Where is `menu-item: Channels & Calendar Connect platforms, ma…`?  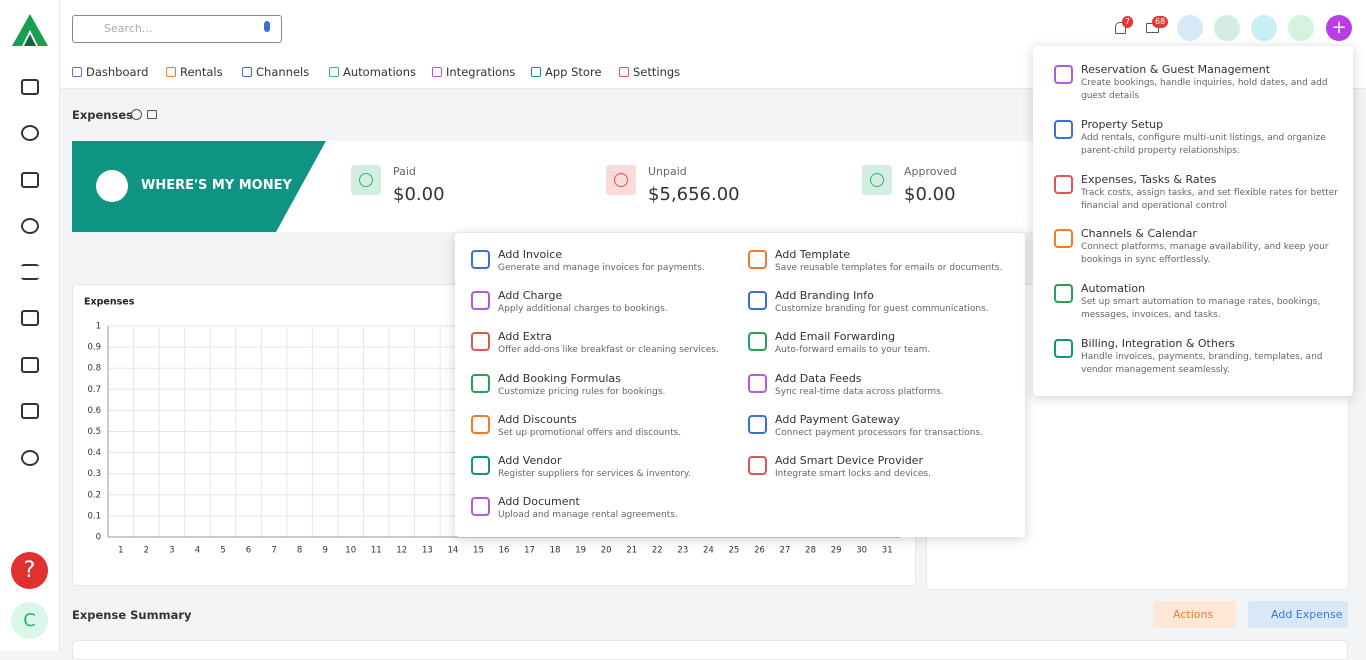
menu-item: Channels & Calendar Connect platforms, ma… is located at coordinates (1199, 247).